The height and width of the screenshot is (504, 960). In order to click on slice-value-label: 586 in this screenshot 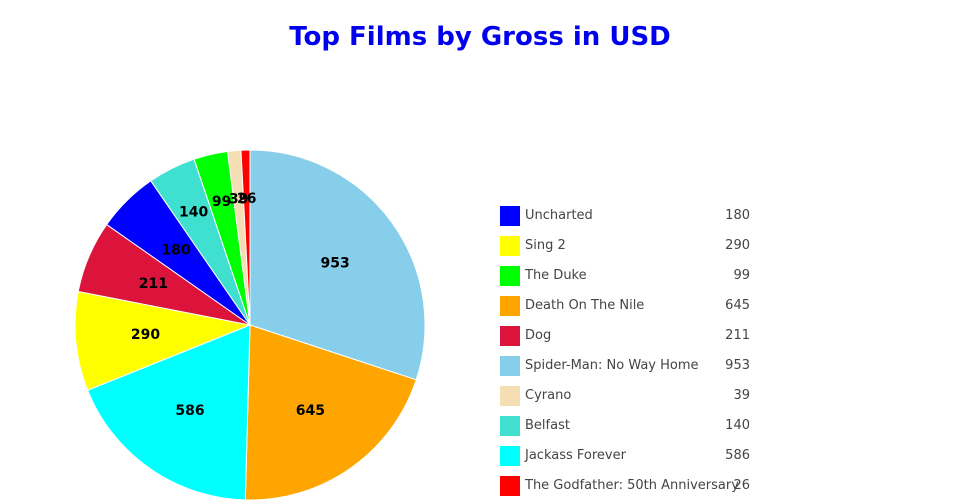, I will do `click(189, 411)`.